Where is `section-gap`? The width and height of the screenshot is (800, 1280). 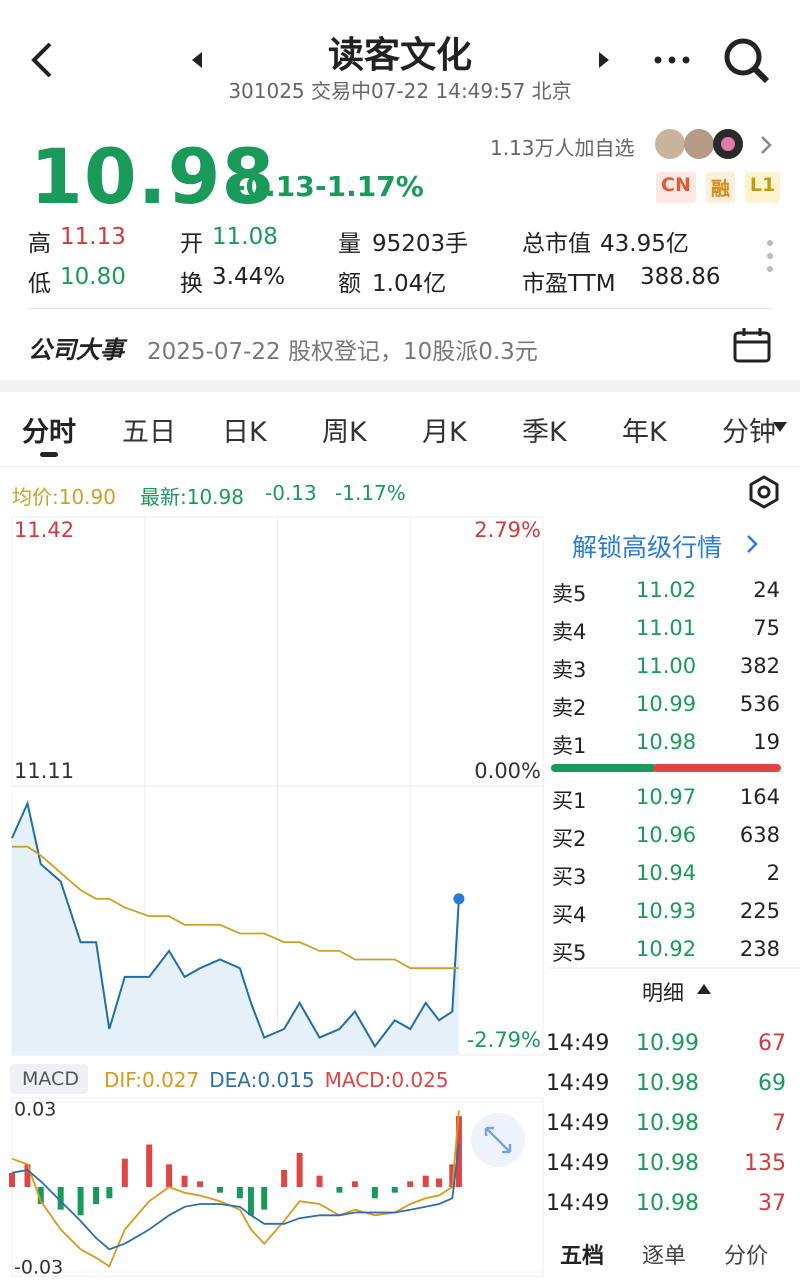
section-gap is located at coordinates (400, 386).